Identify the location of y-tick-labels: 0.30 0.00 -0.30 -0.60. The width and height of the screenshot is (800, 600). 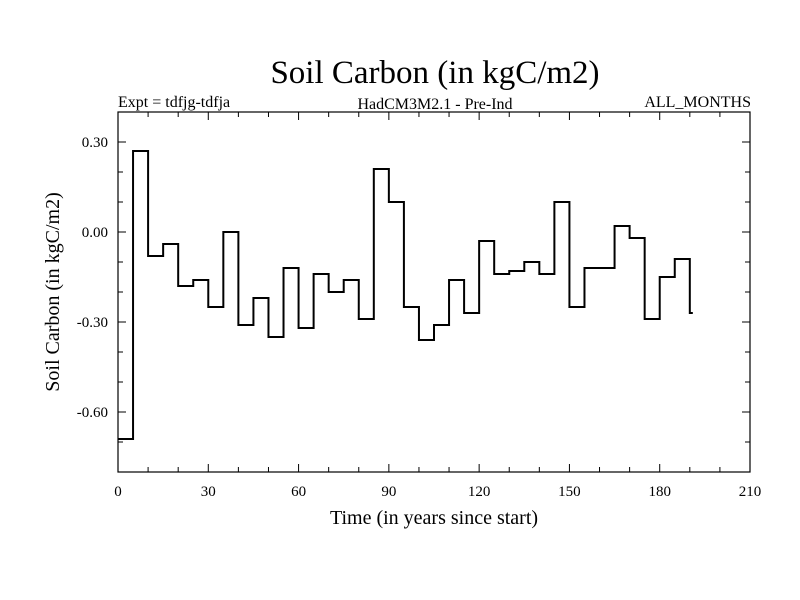
(92, 278).